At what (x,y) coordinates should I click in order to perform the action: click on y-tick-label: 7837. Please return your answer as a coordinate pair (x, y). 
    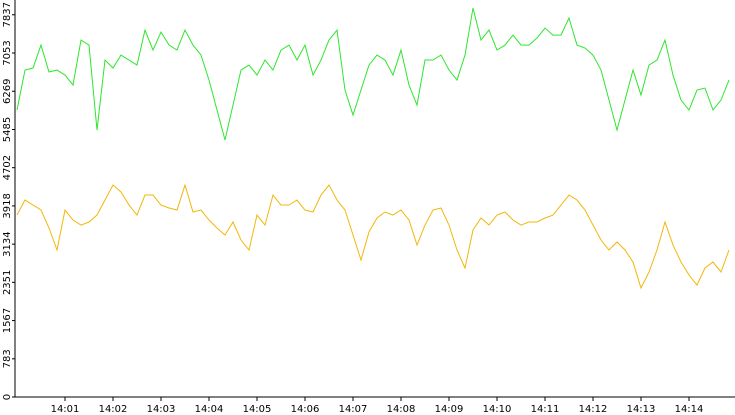
    Looking at the image, I should click on (7, 14).